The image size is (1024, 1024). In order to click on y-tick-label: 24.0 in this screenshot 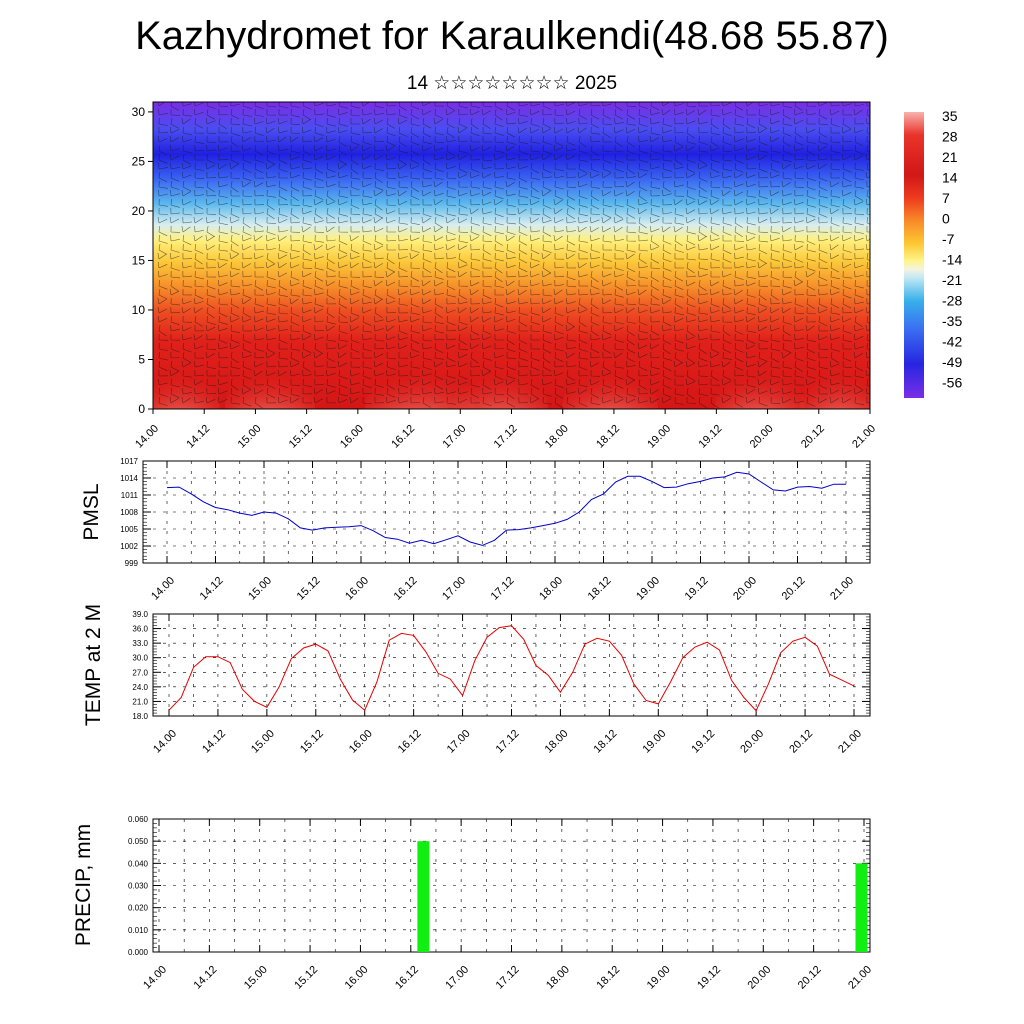, I will do `click(140, 687)`.